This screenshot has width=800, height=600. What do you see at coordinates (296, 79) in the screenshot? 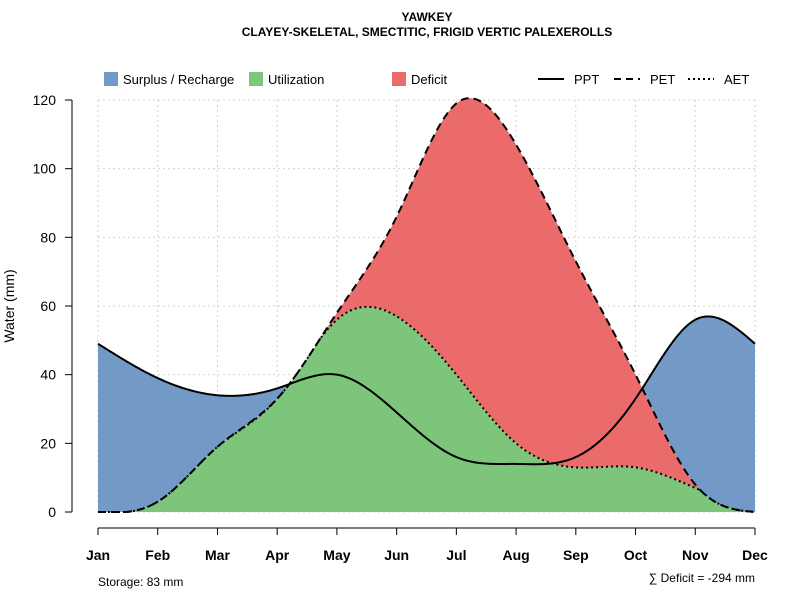
I see `legend-label-2: Utilization` at bounding box center [296, 79].